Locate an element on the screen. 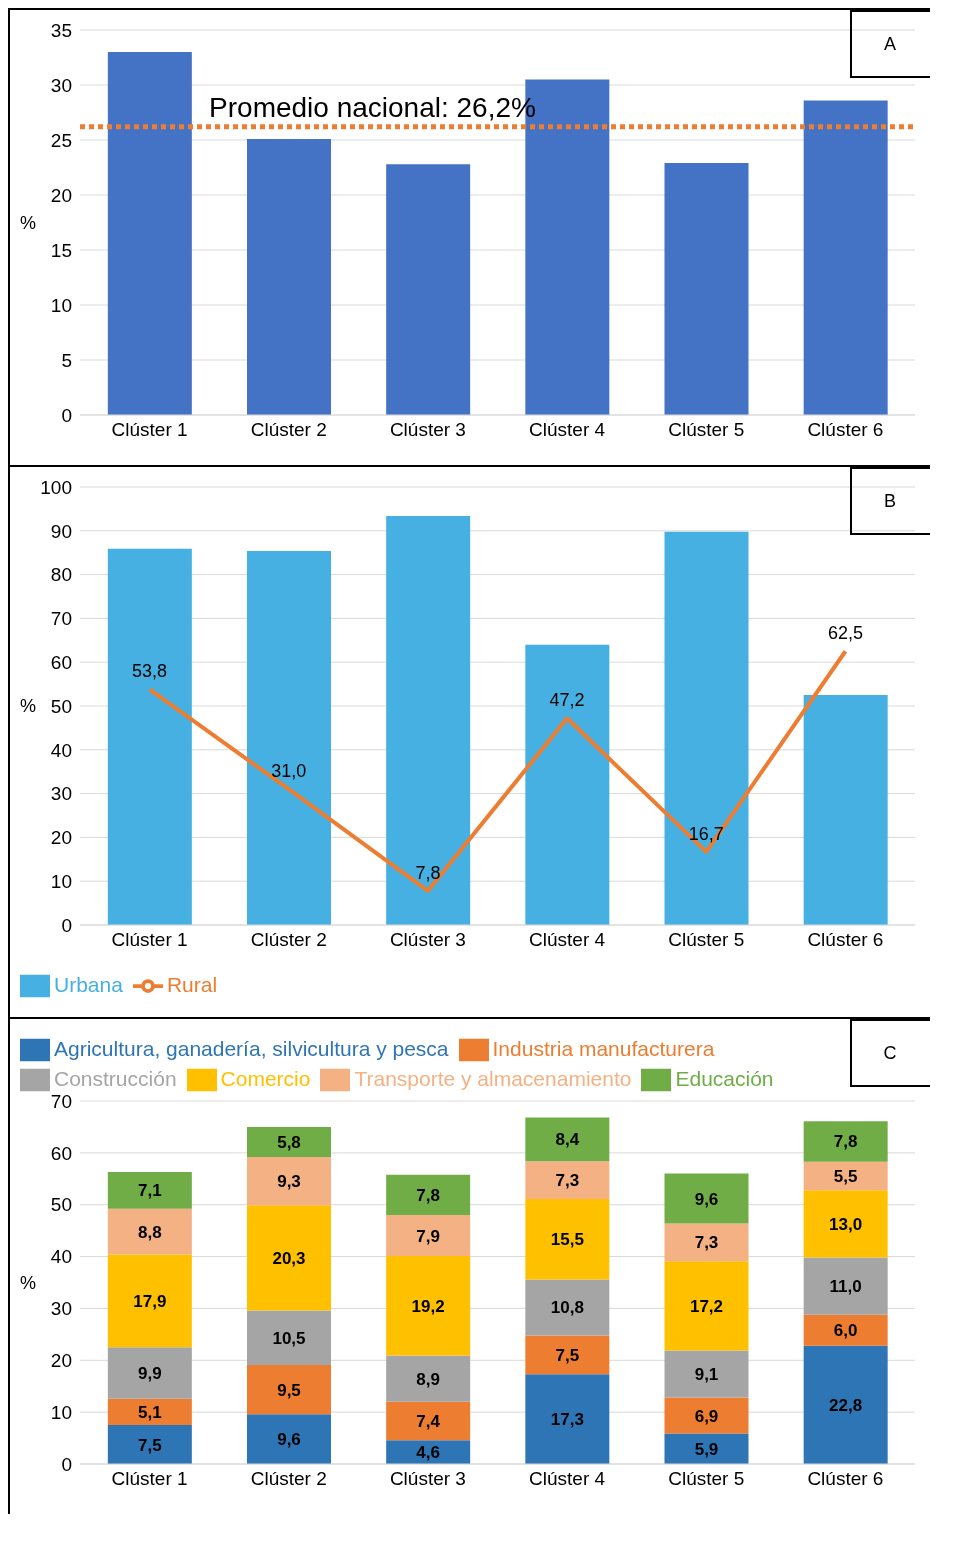 This screenshot has height=1541, width=956. data-label: 9,9 is located at coordinates (150, 1374).